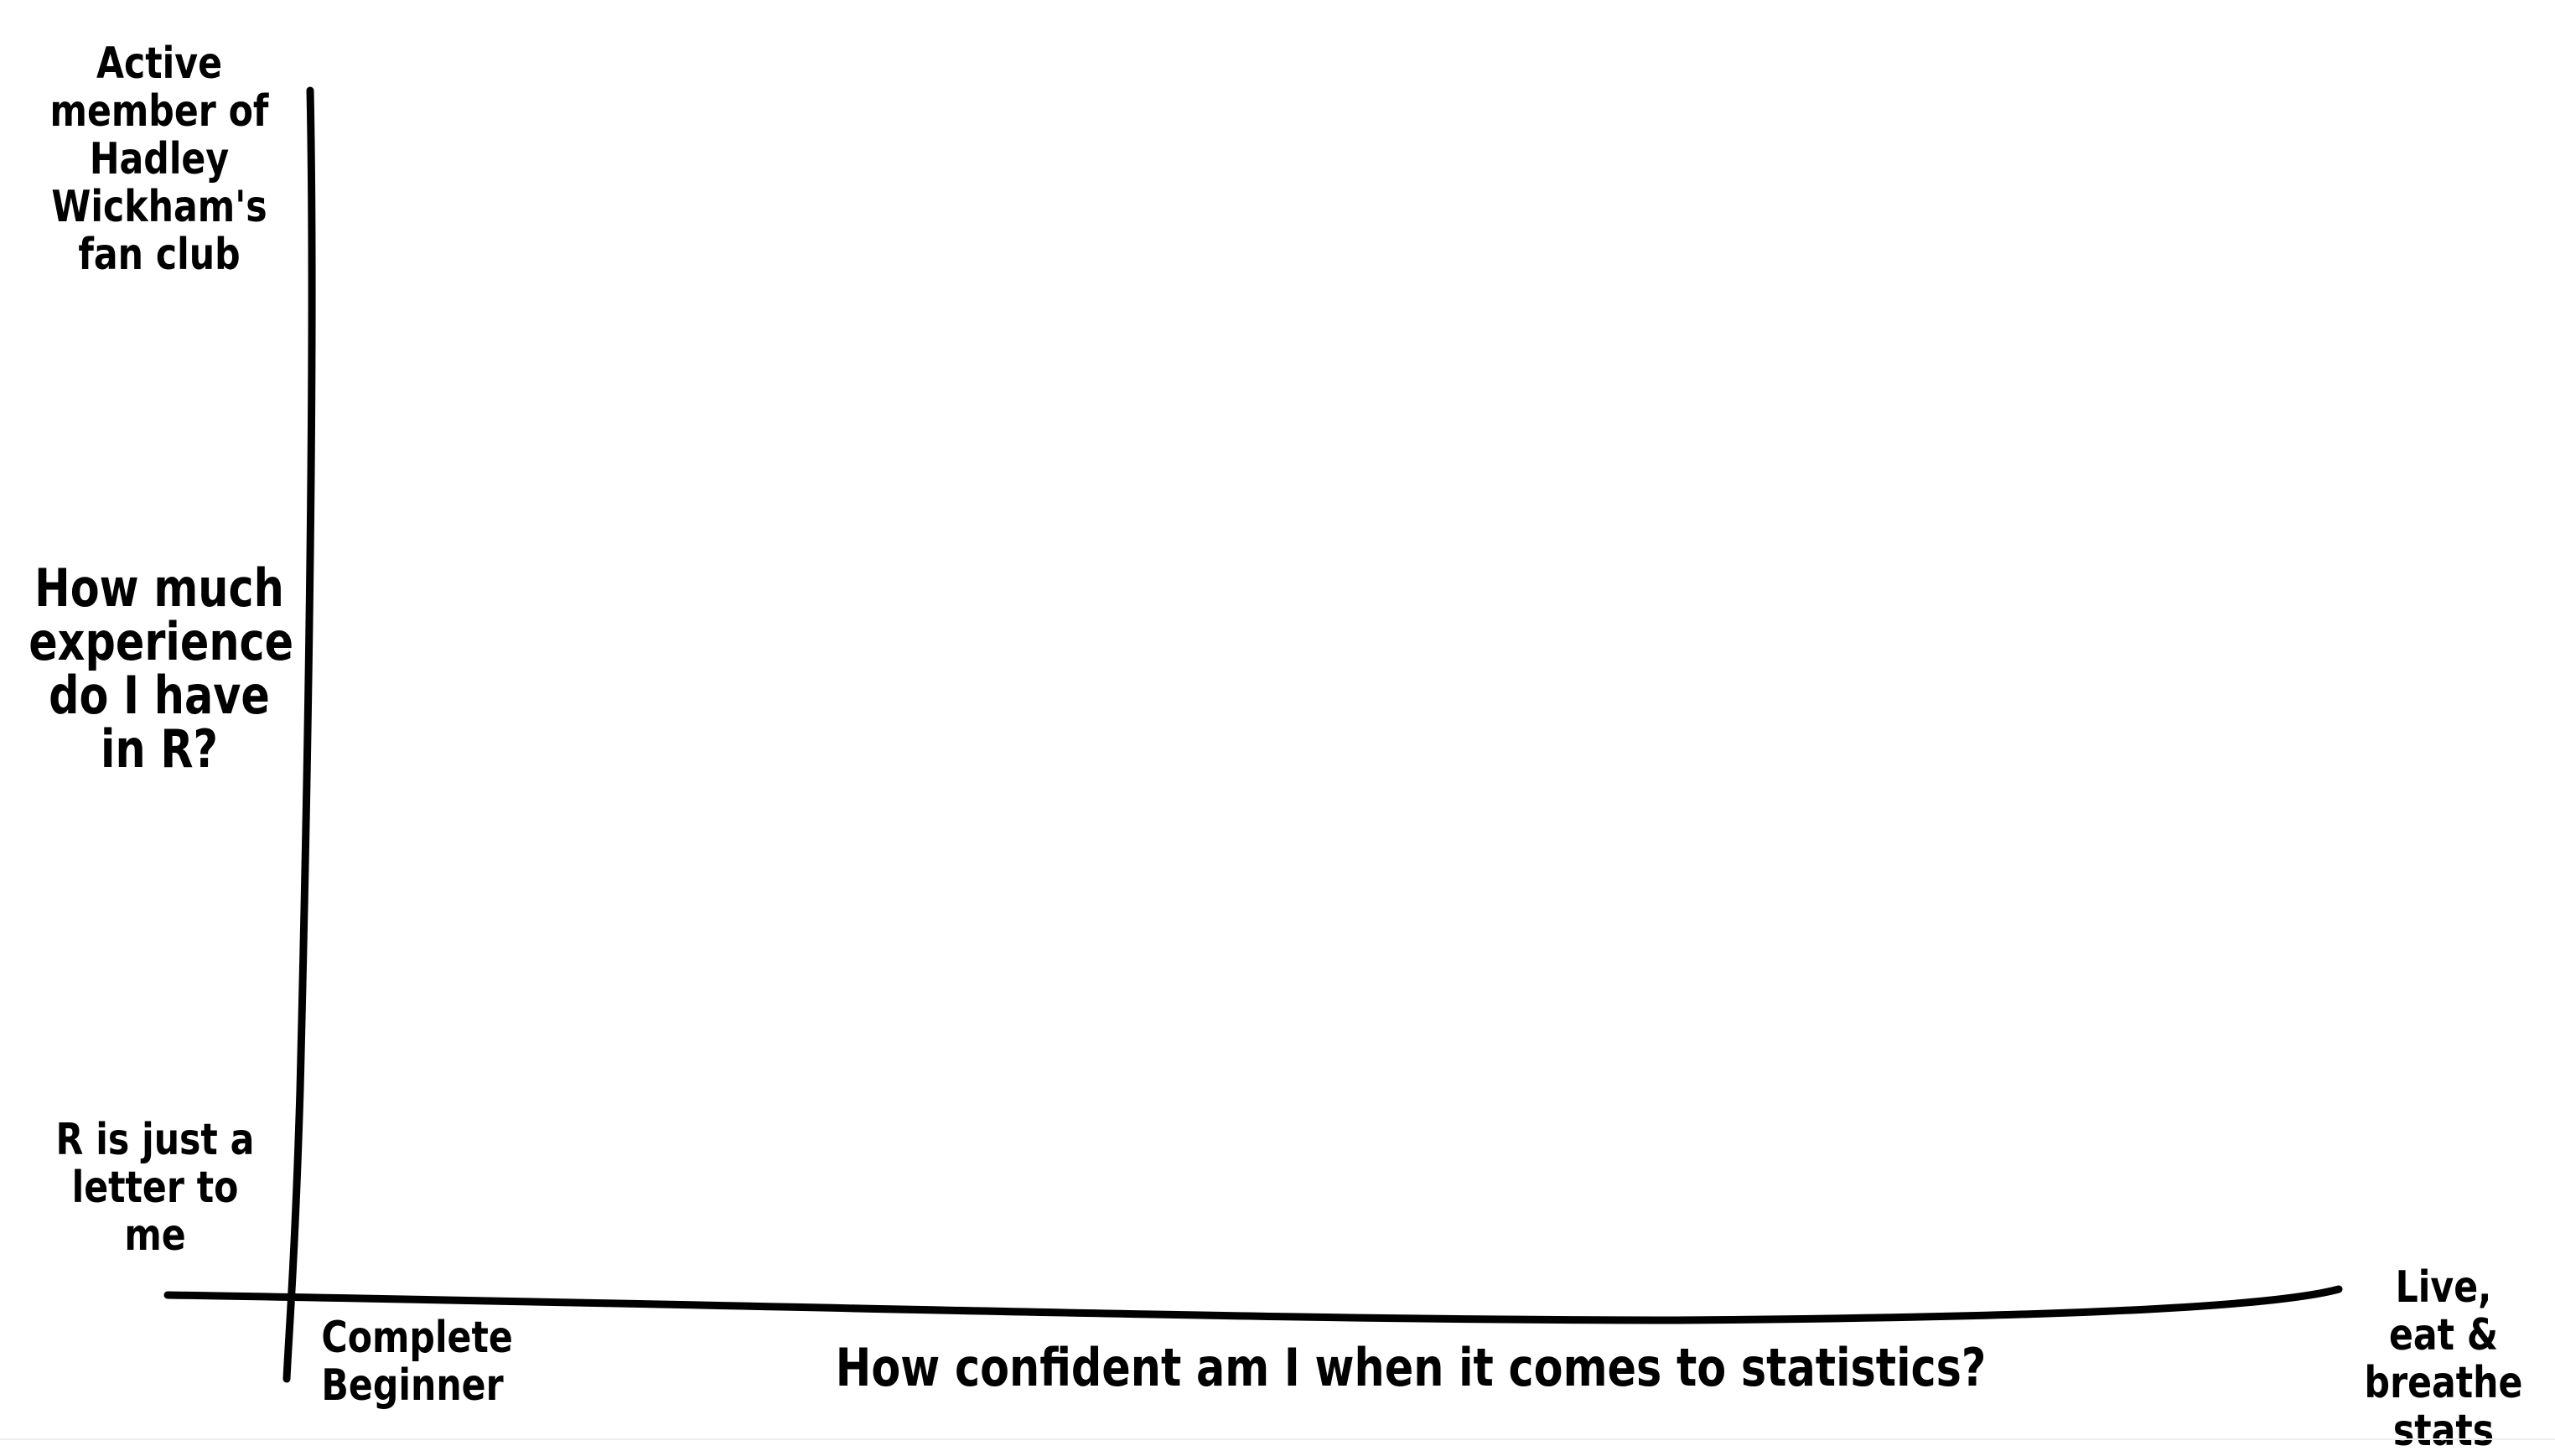  I want to click on x-axis-line, so click(1253, 1305).